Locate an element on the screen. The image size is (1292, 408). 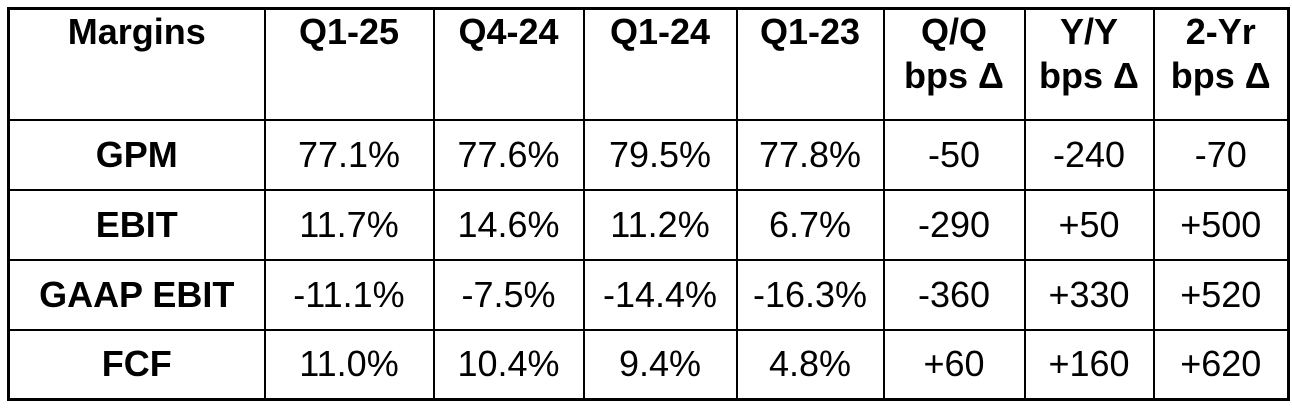
header-label: Y/Y is located at coordinates (1089, 31).